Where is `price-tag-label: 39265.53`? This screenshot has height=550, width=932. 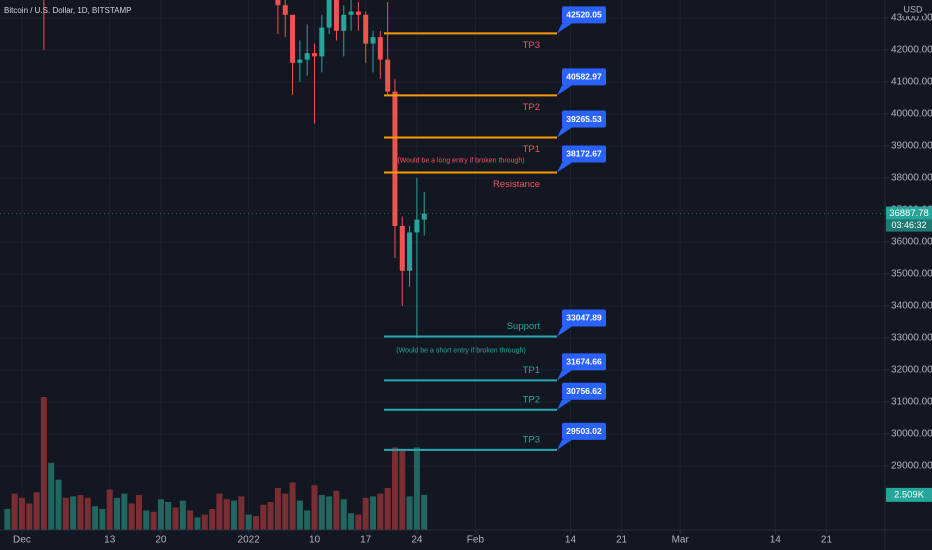
price-tag-label: 39265.53 is located at coordinates (584, 119).